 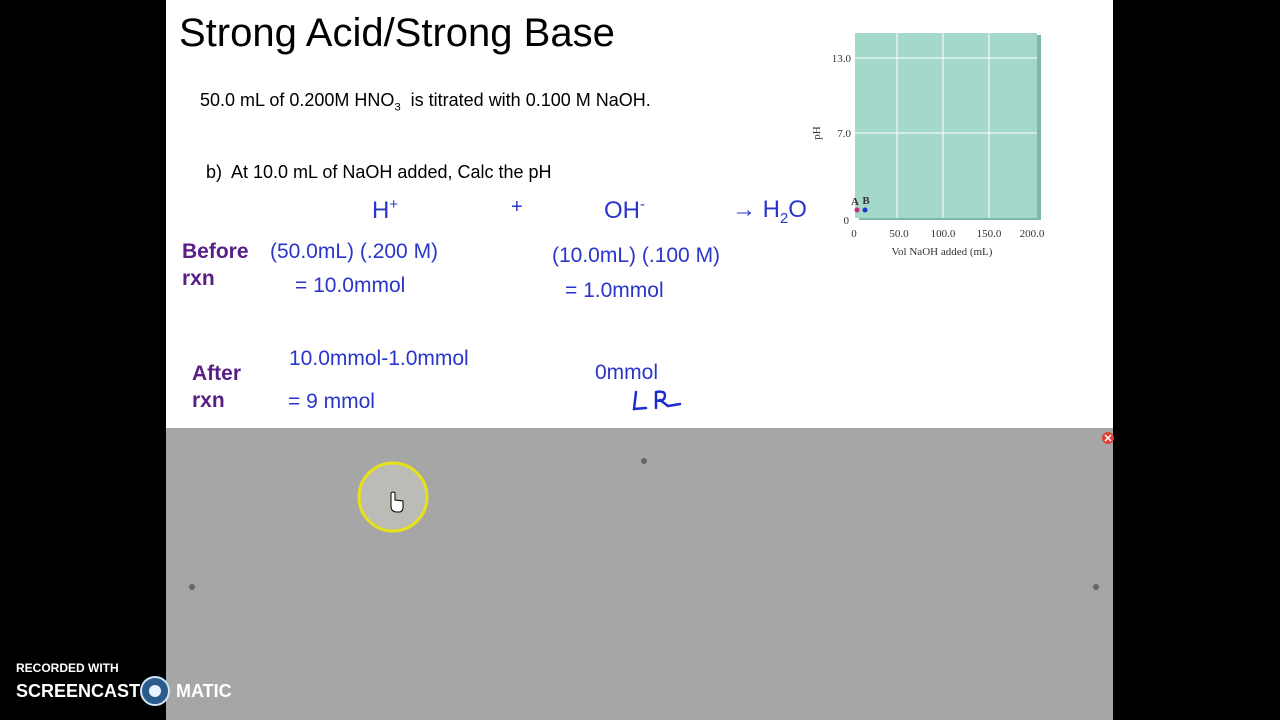 What do you see at coordinates (354, 251) in the screenshot?
I see `calculation: (50.0mL) (.200 M)` at bounding box center [354, 251].